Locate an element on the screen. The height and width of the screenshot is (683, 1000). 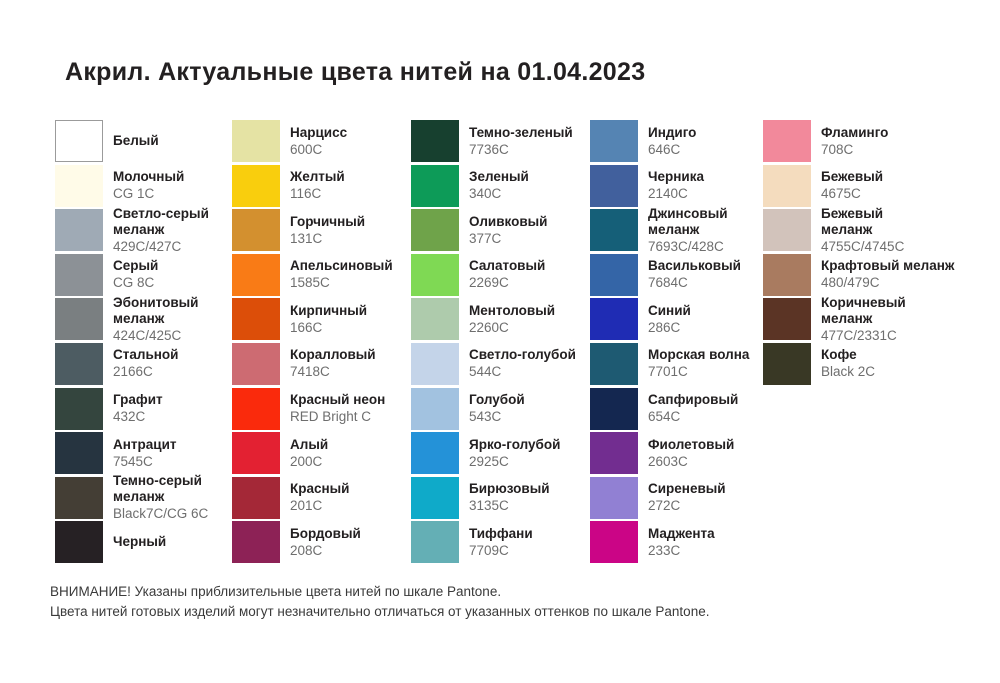
swatch-row: Бордовый 208C is located at coordinates (319, 543).